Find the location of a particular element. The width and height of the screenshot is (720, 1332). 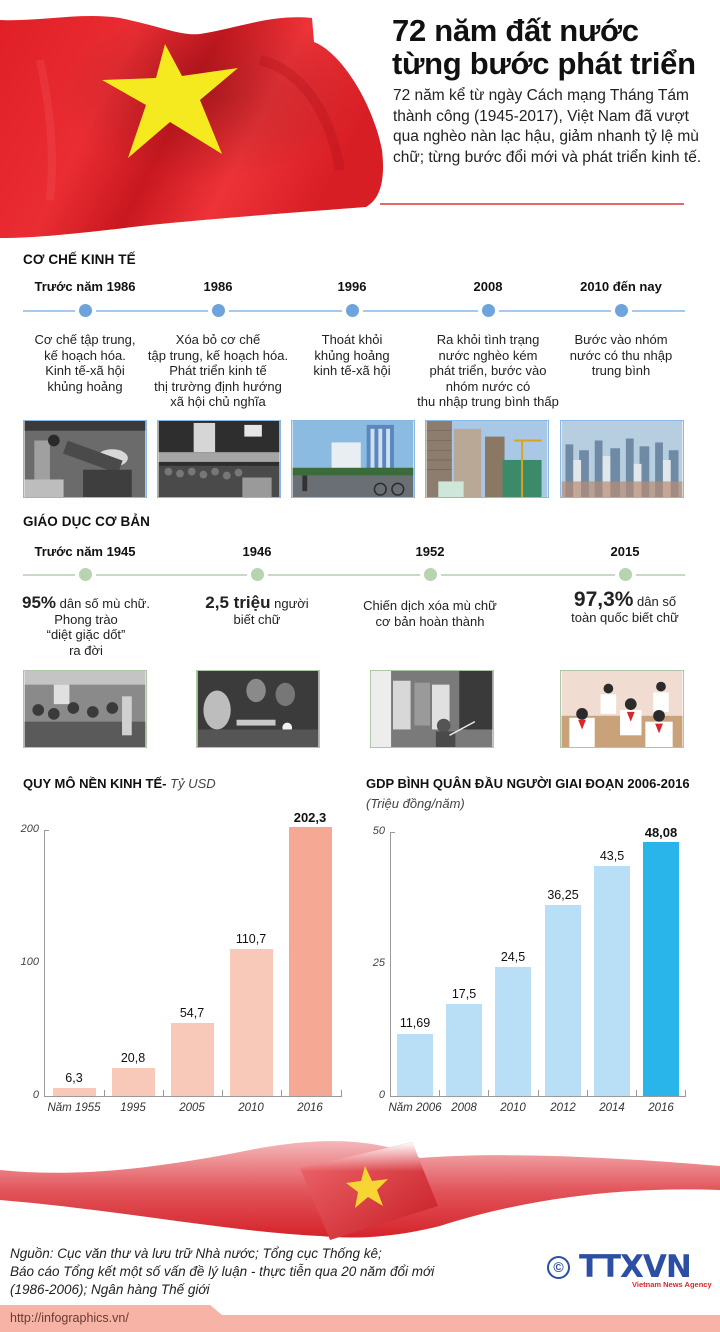

divider is located at coordinates (532, 204).